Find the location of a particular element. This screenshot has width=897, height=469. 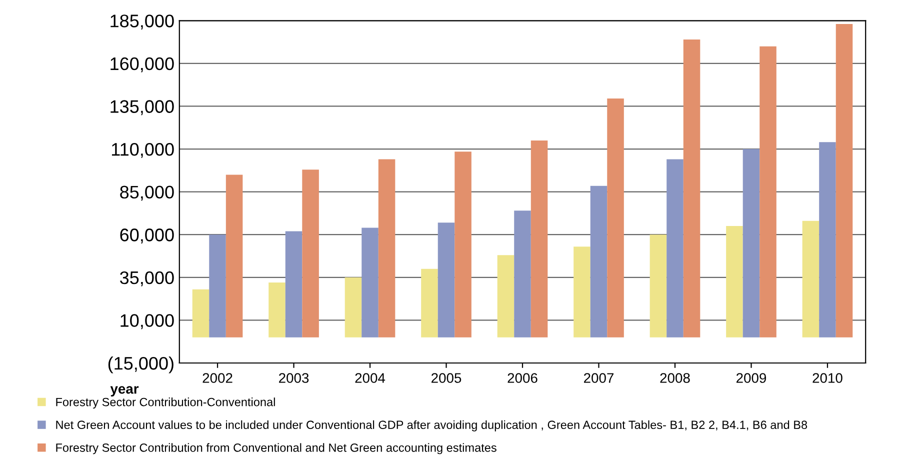

y-tick-label: 185,000 is located at coordinates (142, 22).